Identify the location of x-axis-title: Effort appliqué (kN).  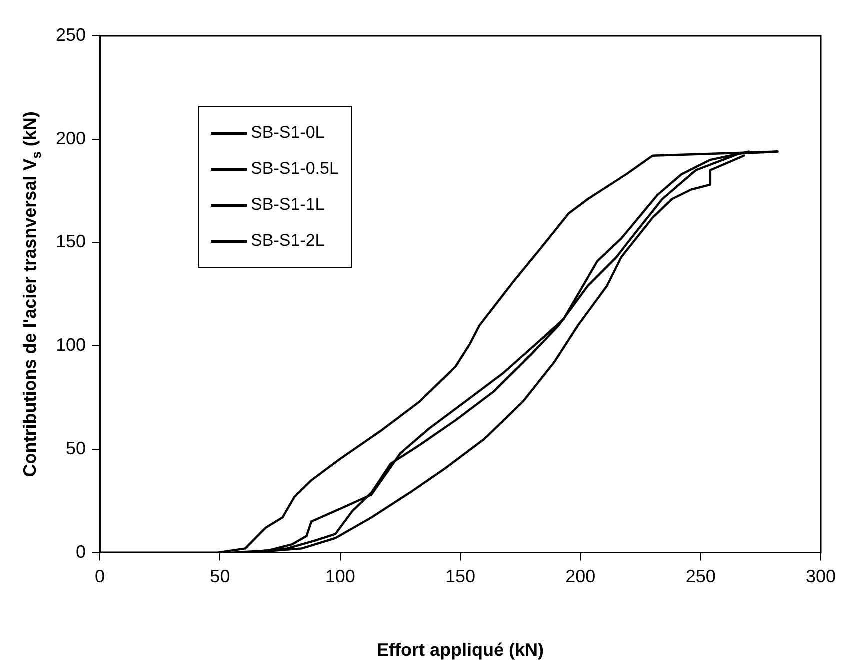
(460, 650).